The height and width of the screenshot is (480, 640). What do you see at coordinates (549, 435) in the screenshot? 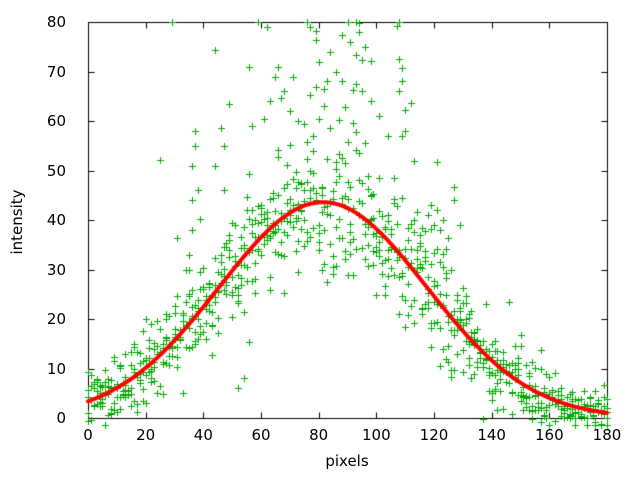
I see `x-tick-label: 160` at bounding box center [549, 435].